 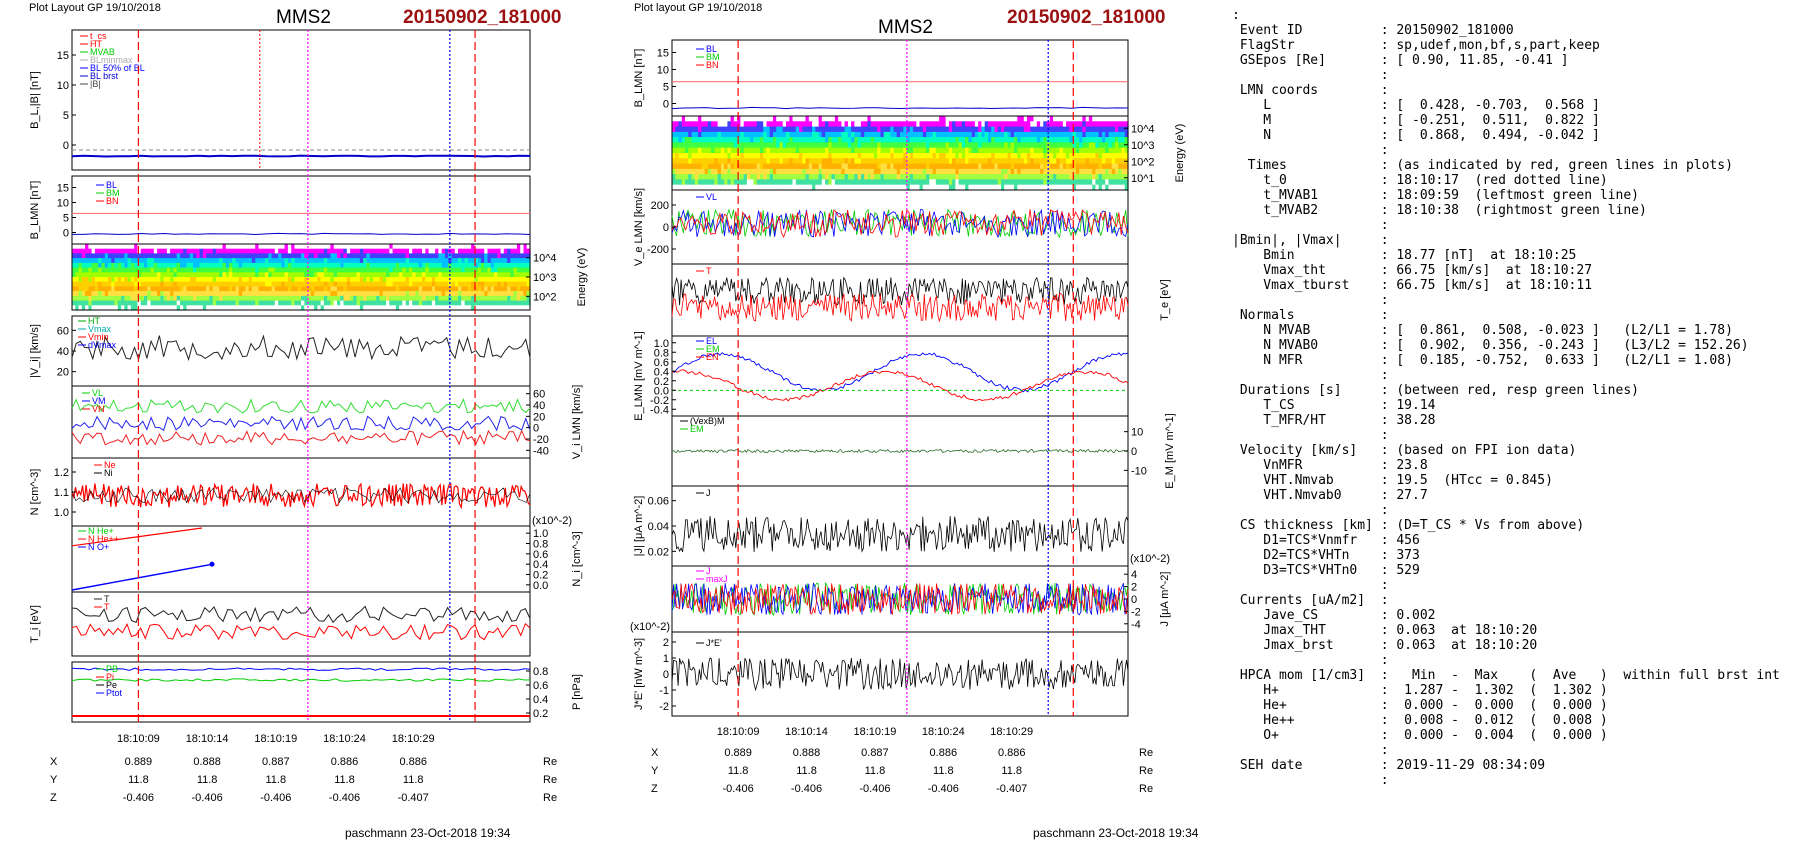 I want to click on left-panel-1-frame, so click(x=301, y=100).